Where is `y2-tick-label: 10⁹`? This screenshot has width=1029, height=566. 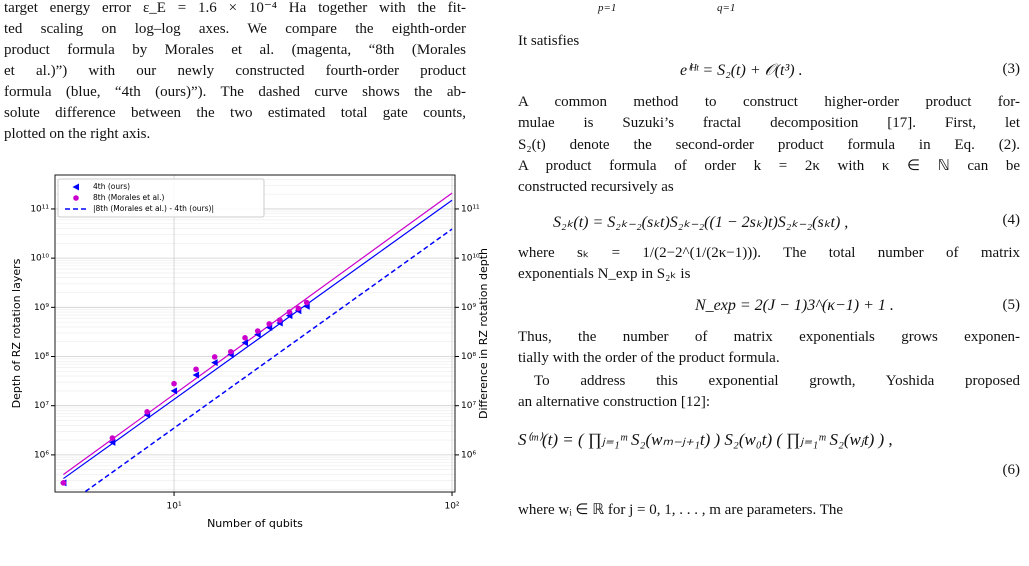 y2-tick-label: 10⁹ is located at coordinates (468, 308).